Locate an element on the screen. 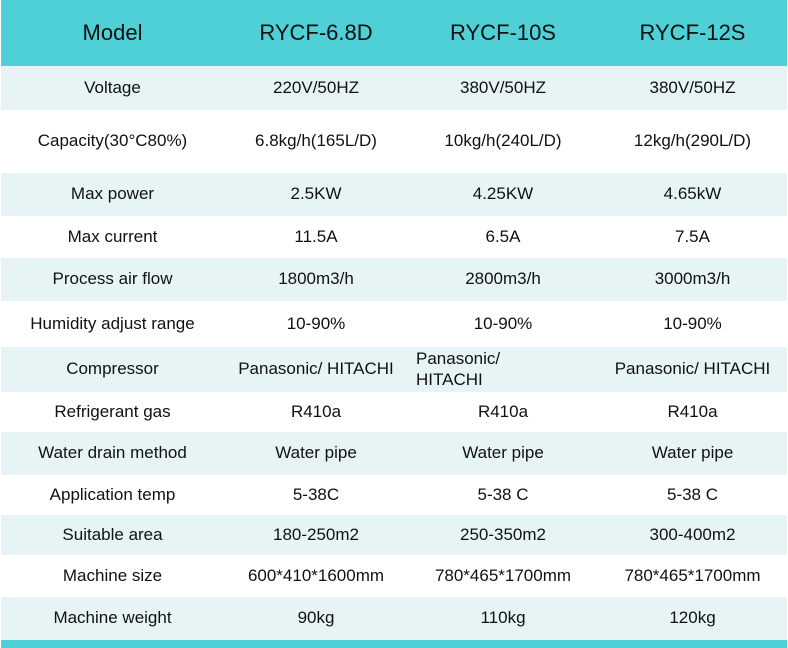 This screenshot has width=788, height=648. header-cell: Model is located at coordinates (112, 33).